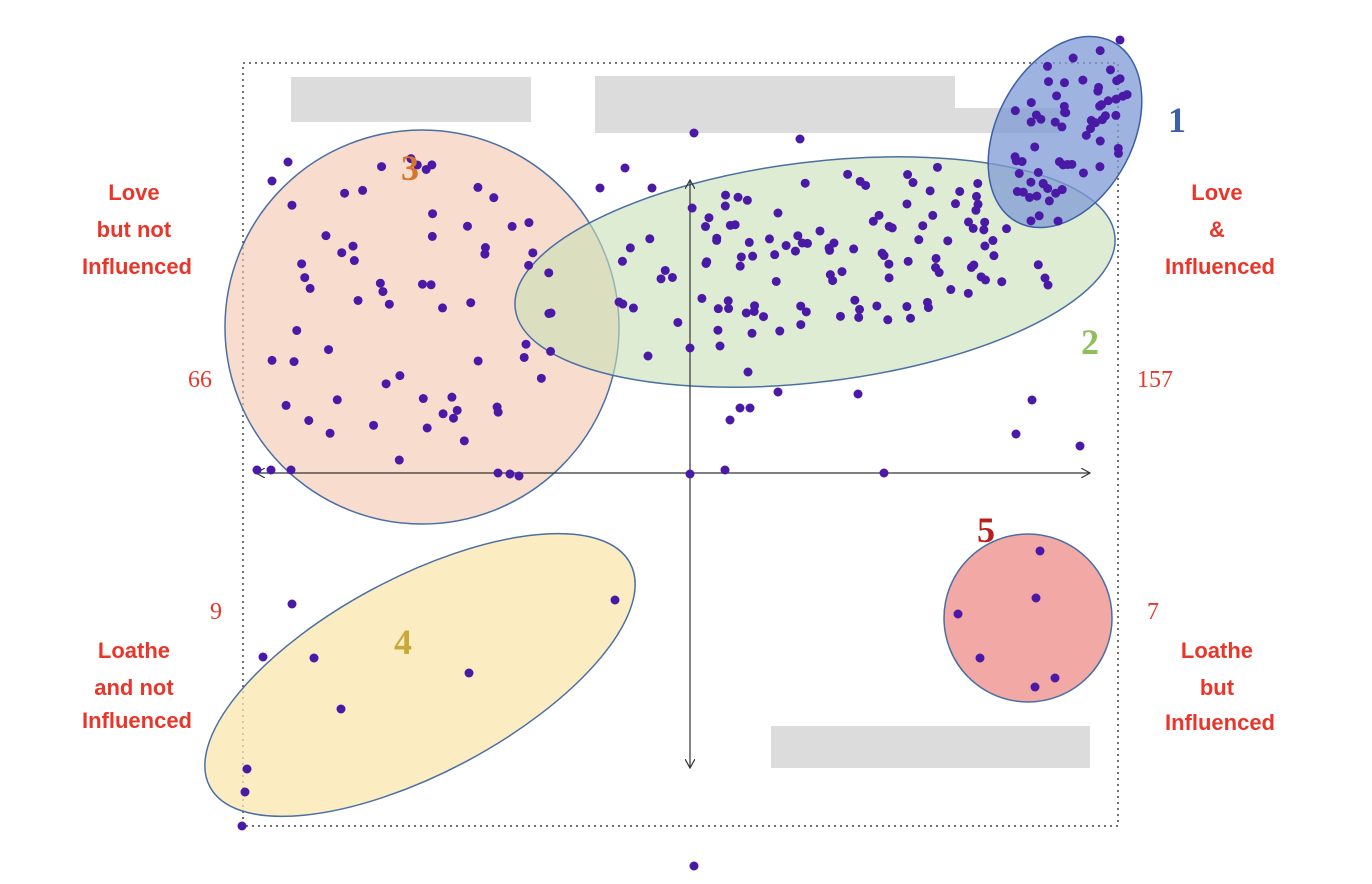 The image size is (1372, 884). I want to click on label-line: but not, so click(134, 229).